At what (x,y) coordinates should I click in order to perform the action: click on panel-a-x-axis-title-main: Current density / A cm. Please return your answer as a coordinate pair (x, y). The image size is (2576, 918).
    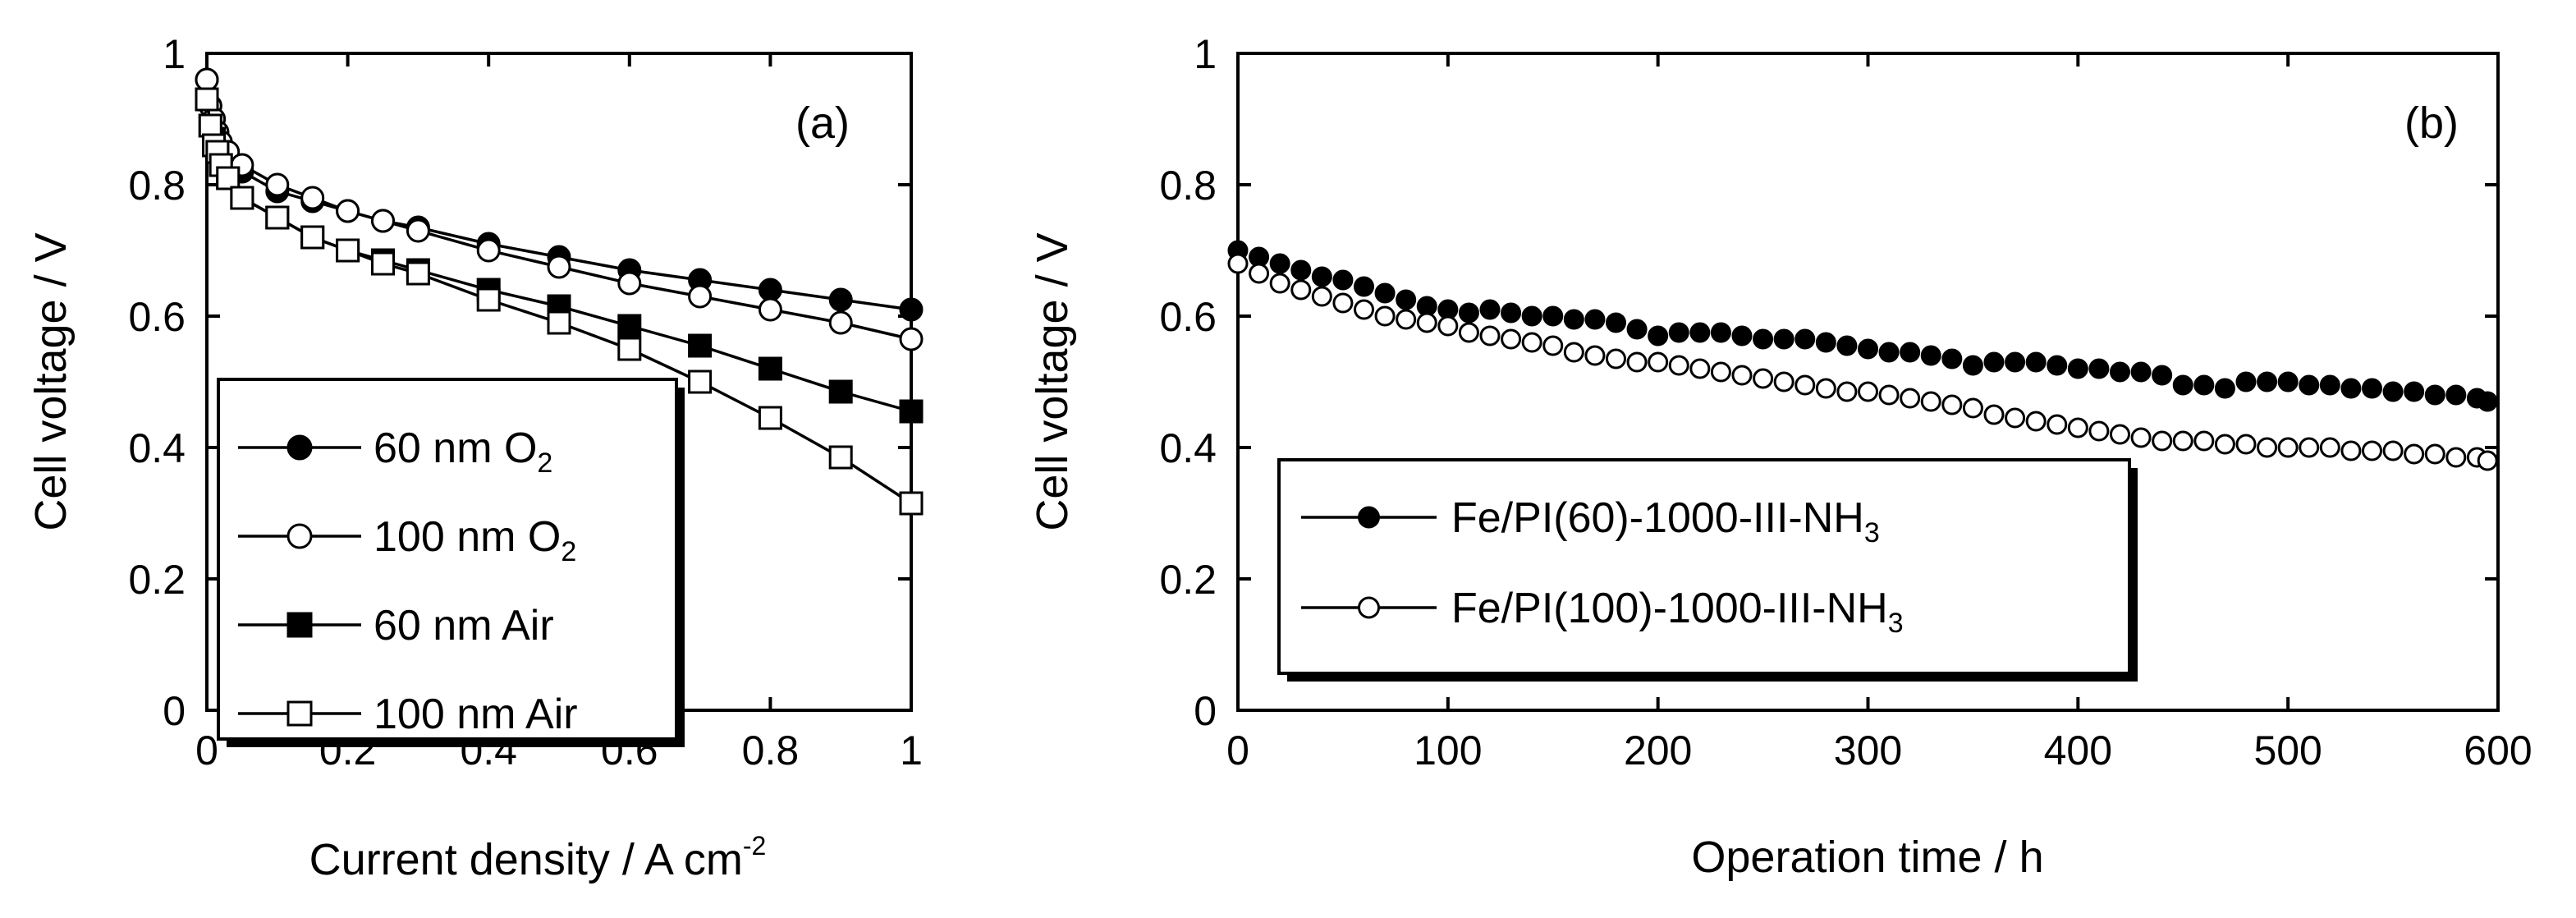
    Looking at the image, I should click on (526, 859).